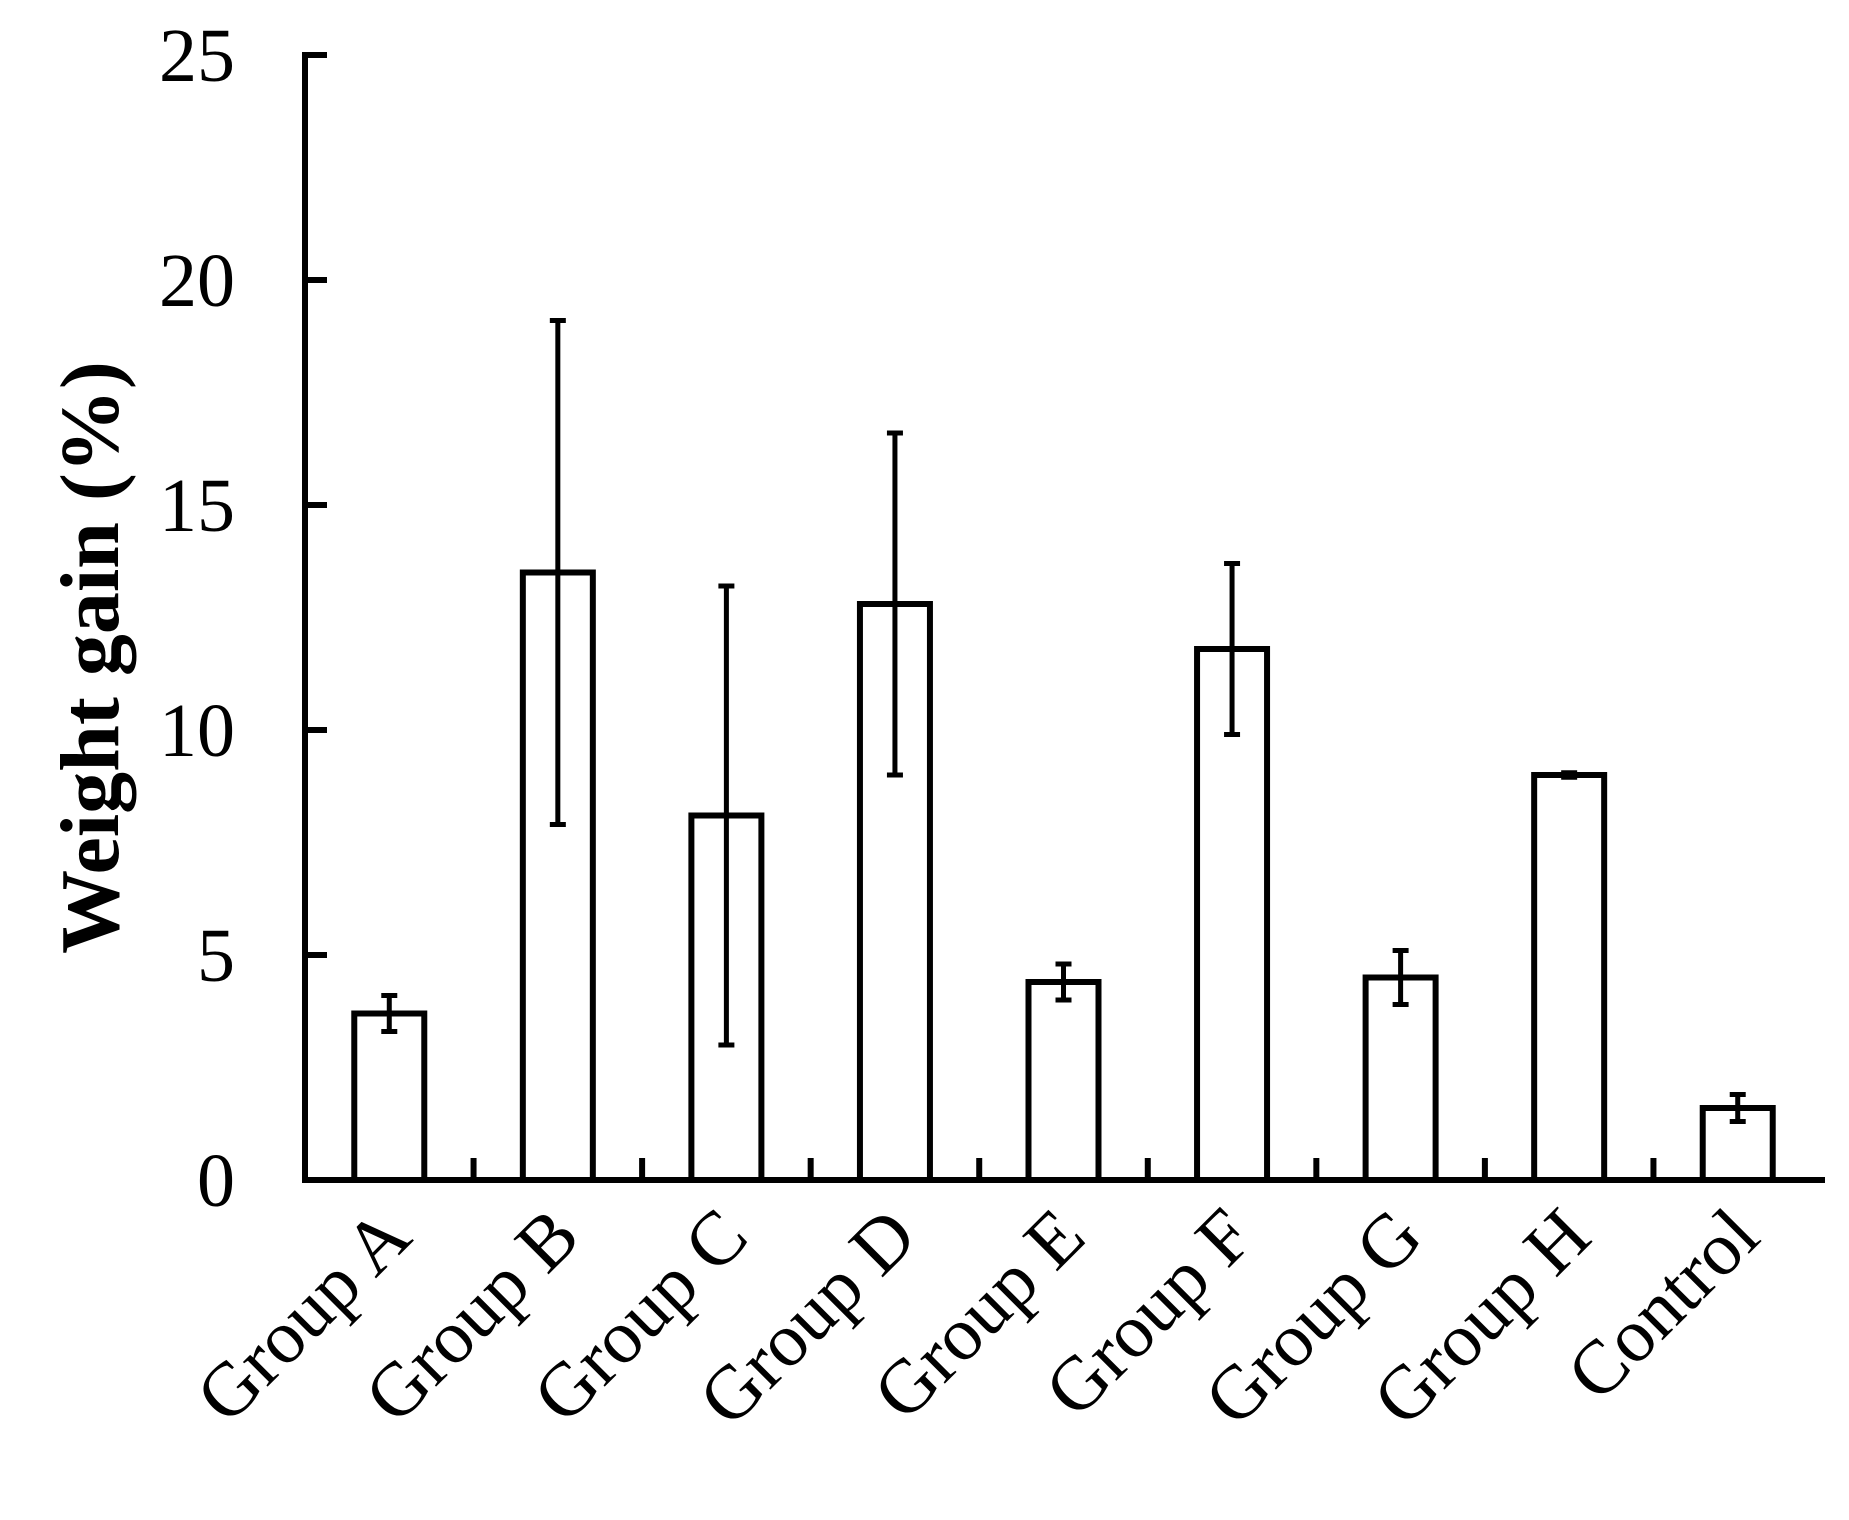  What do you see at coordinates (197, 56) in the screenshot?
I see `y-tick-label: 25` at bounding box center [197, 56].